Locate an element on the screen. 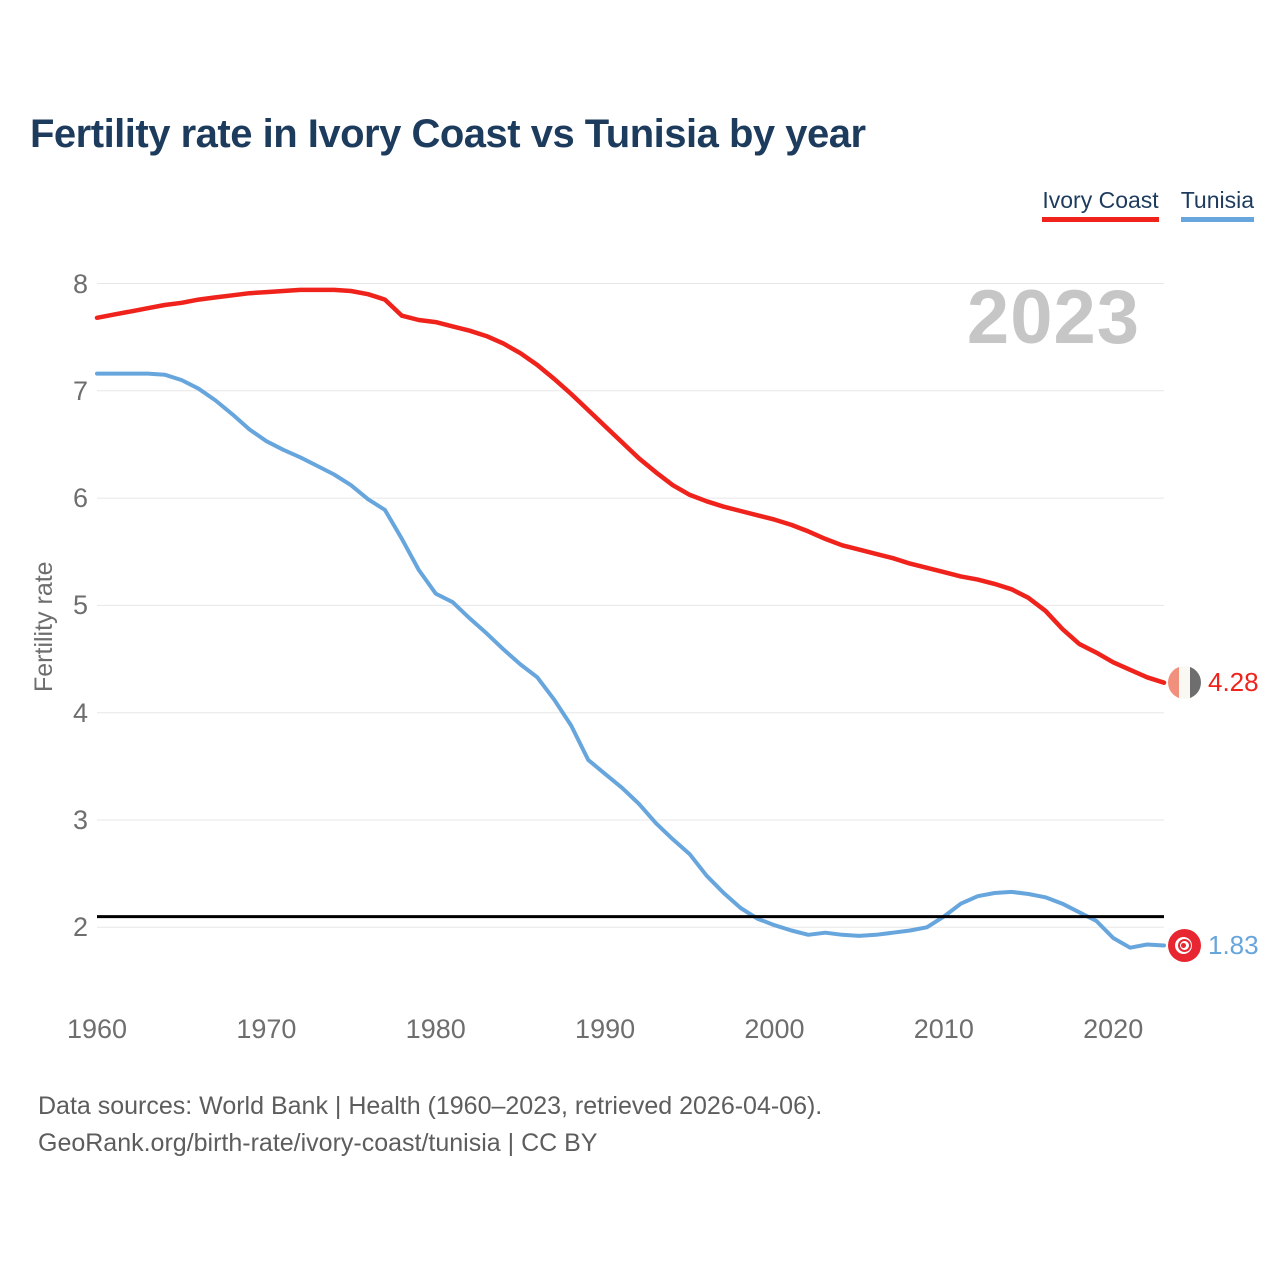 The image size is (1280, 1280). y-tick-label-3: 3 is located at coordinates (80, 820).